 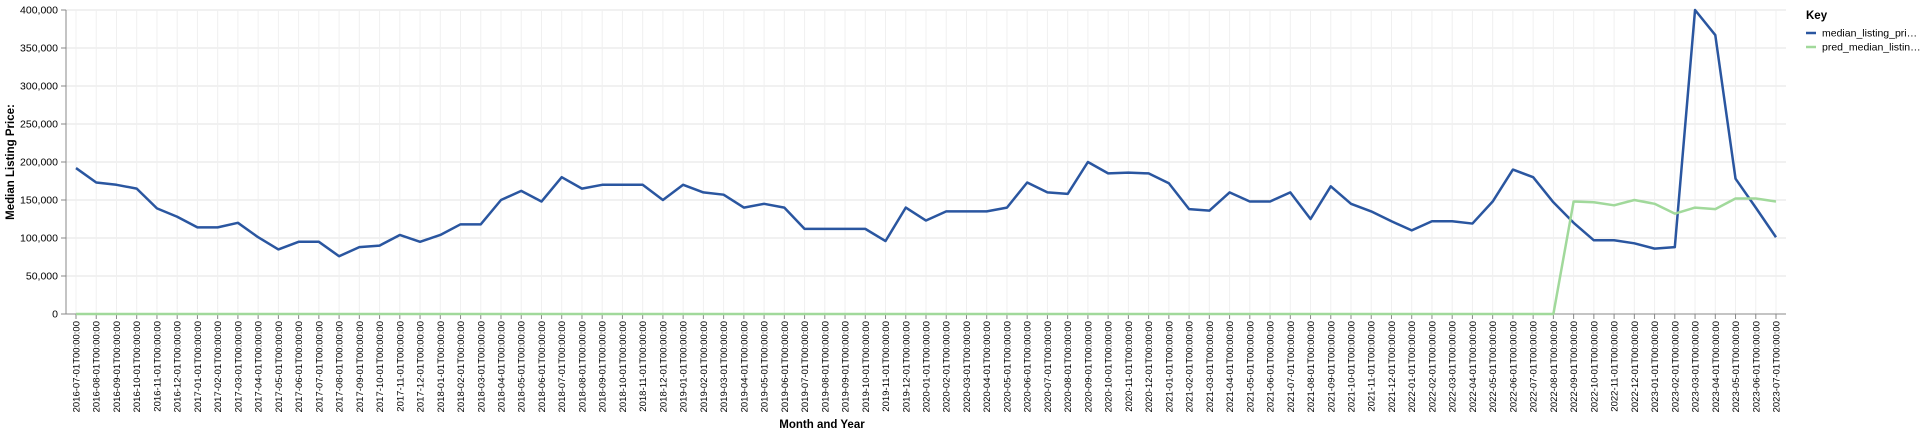 I want to click on x-tick-label: 2021-10-01T00:00:00, so click(x=1352, y=366).